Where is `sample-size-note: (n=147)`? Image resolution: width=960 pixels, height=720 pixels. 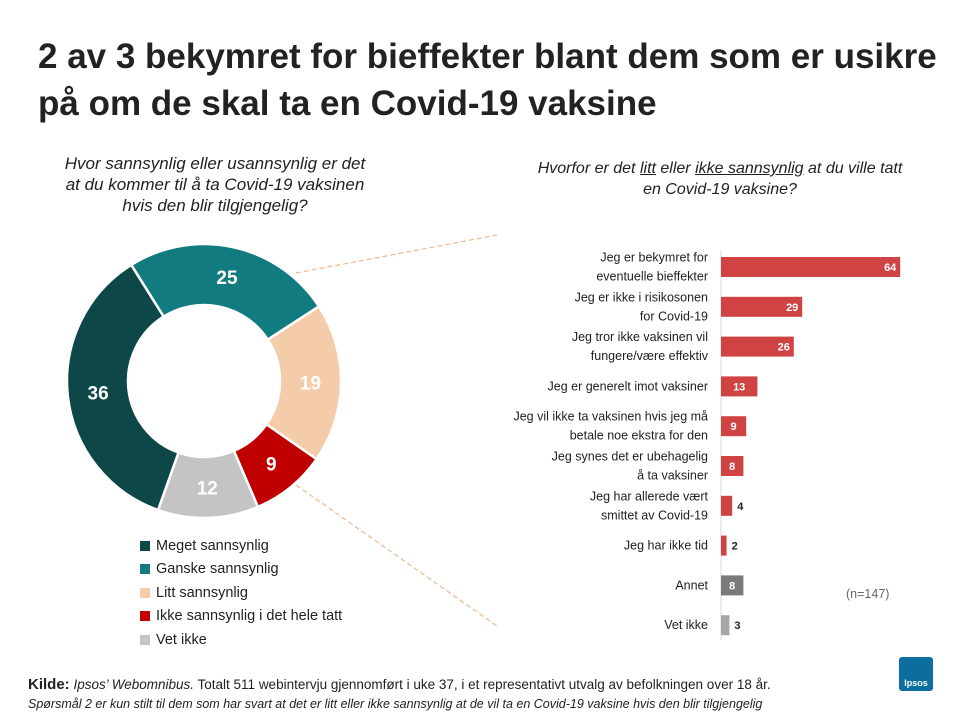
sample-size-note: (n=147) is located at coordinates (868, 594).